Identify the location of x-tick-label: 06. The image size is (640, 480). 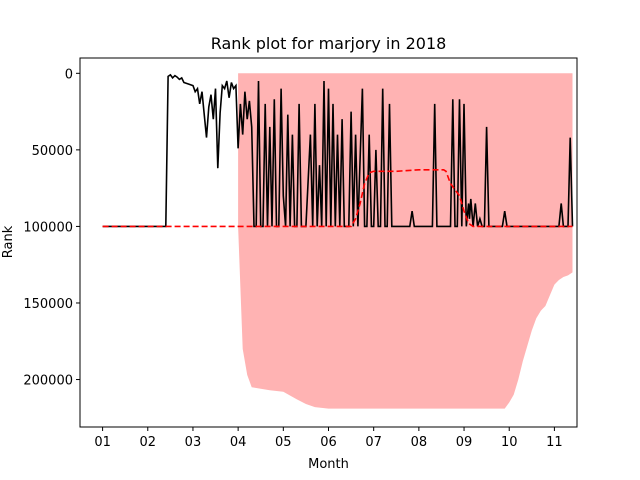
(328, 442).